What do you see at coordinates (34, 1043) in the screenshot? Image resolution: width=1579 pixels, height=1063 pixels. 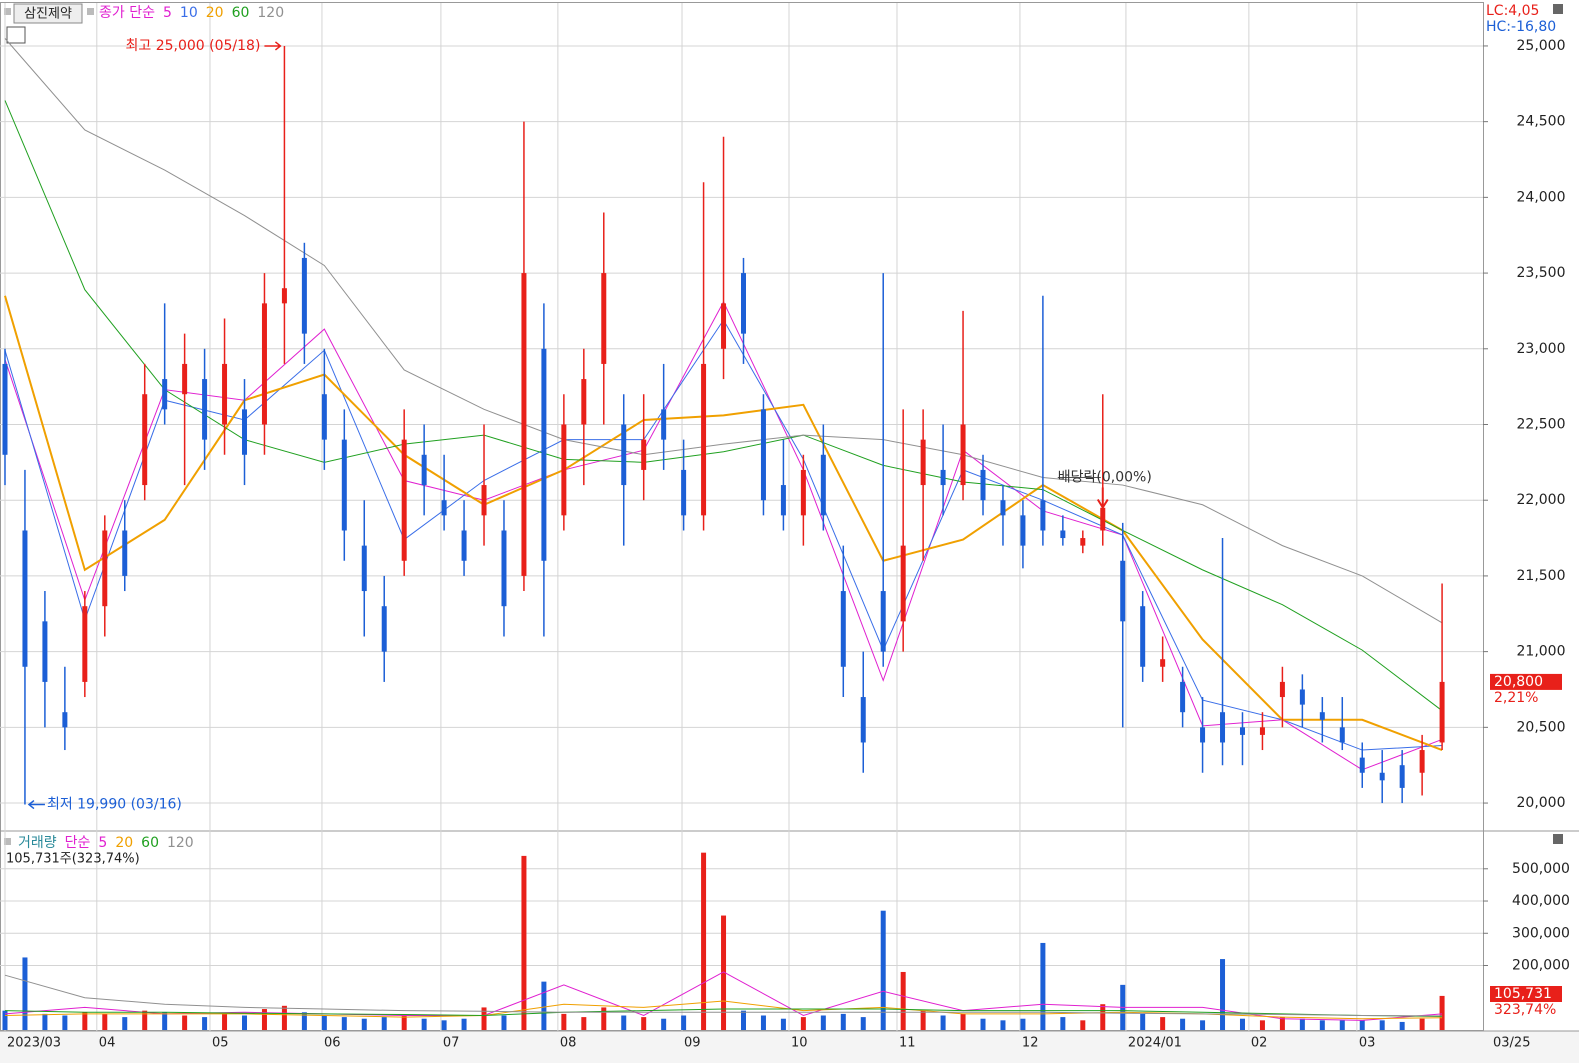 I see `x-tick-label: 2023/03` at bounding box center [34, 1043].